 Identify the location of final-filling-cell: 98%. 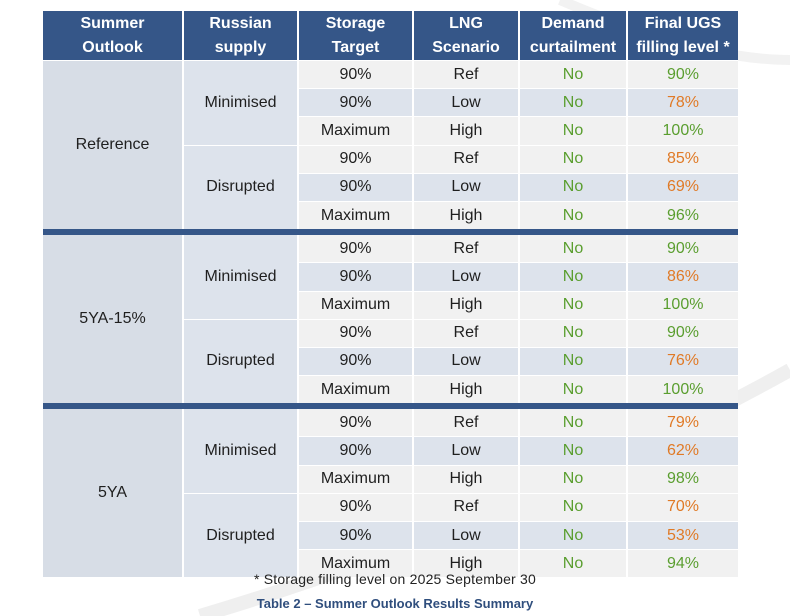
(682, 479).